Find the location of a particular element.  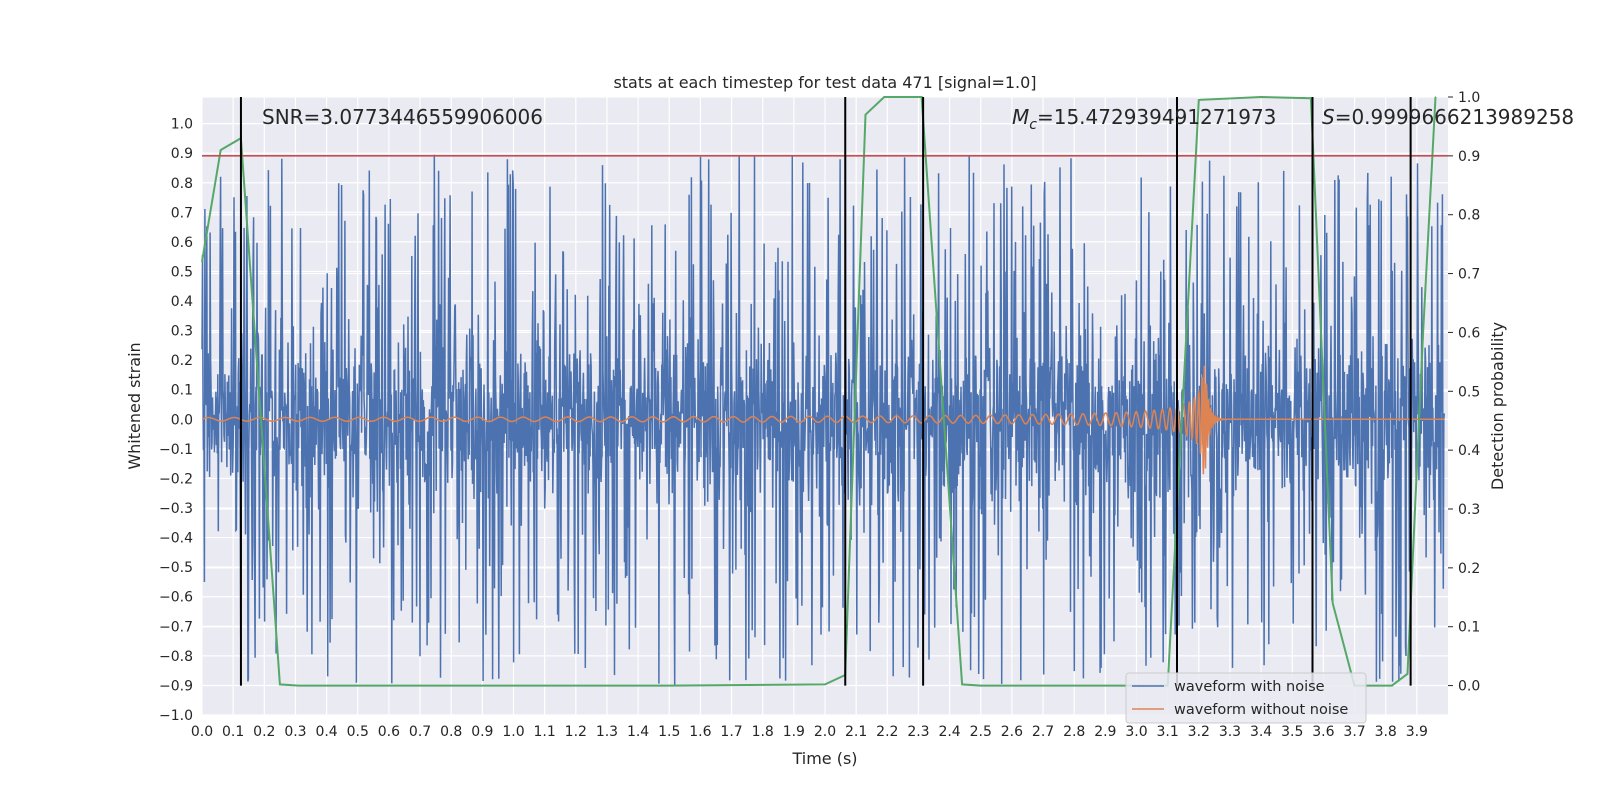

x-tick-label: 2.0 is located at coordinates (825, 732).